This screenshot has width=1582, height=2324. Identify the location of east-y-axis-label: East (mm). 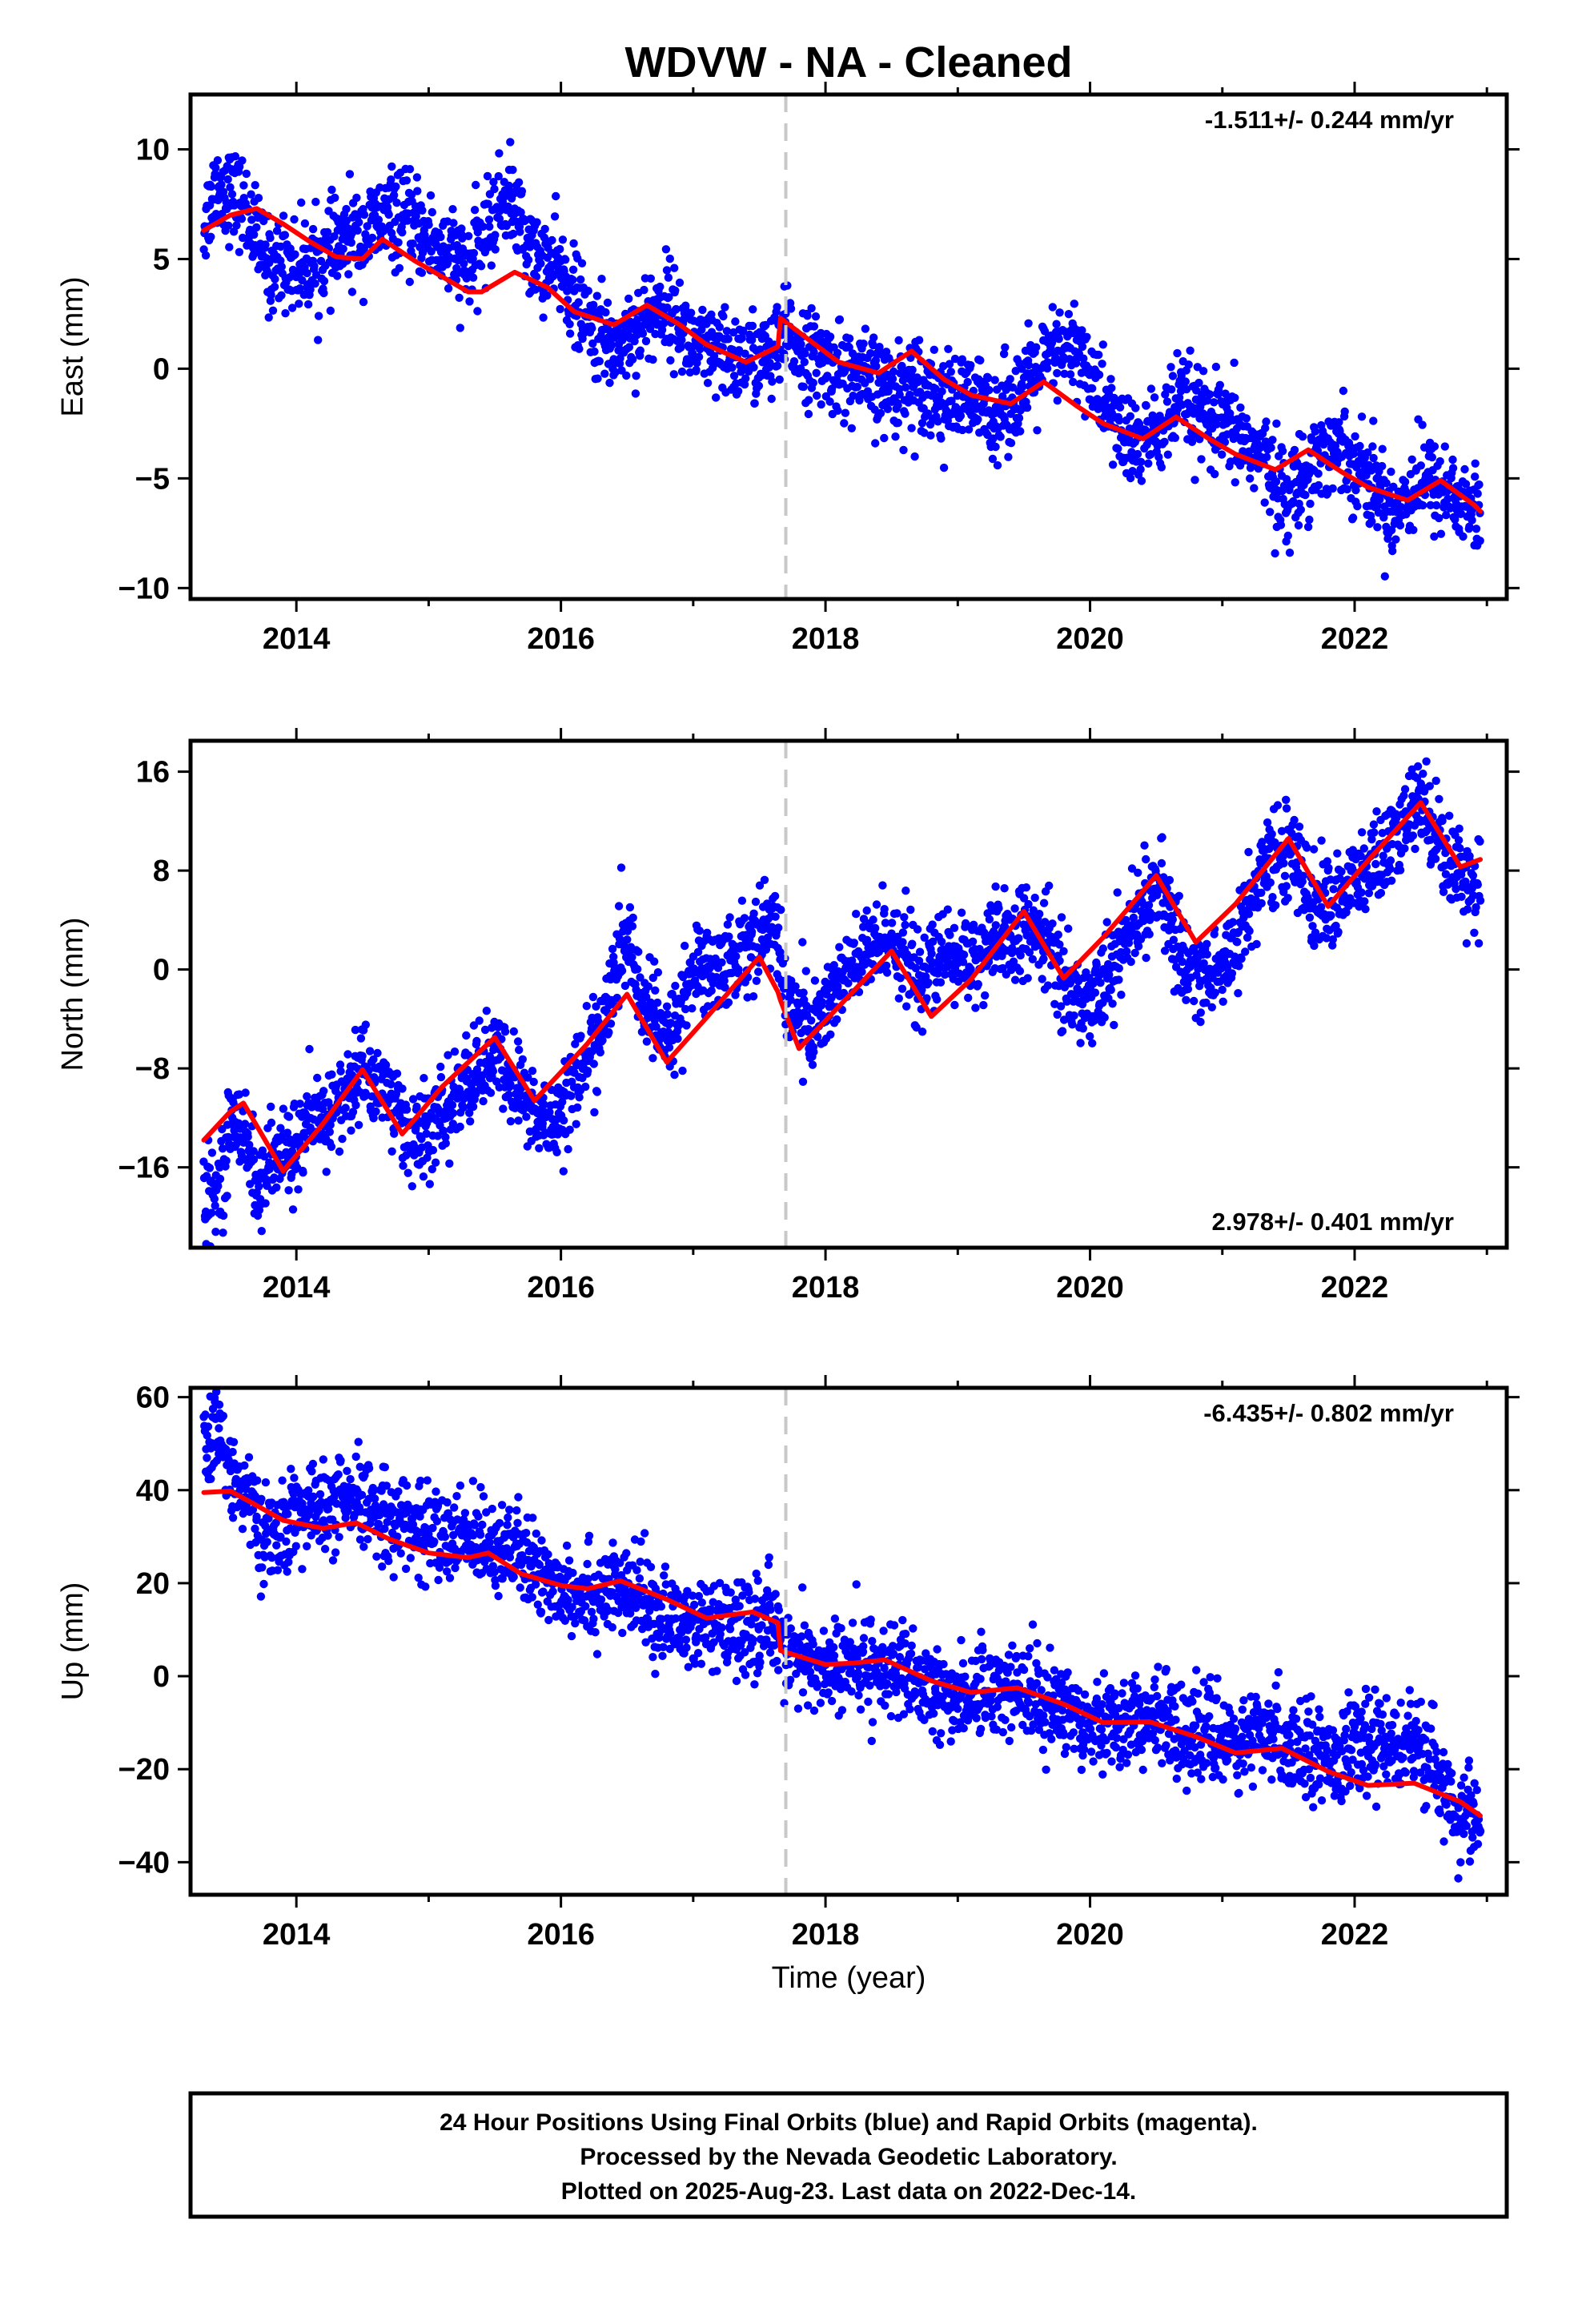
(73, 346).